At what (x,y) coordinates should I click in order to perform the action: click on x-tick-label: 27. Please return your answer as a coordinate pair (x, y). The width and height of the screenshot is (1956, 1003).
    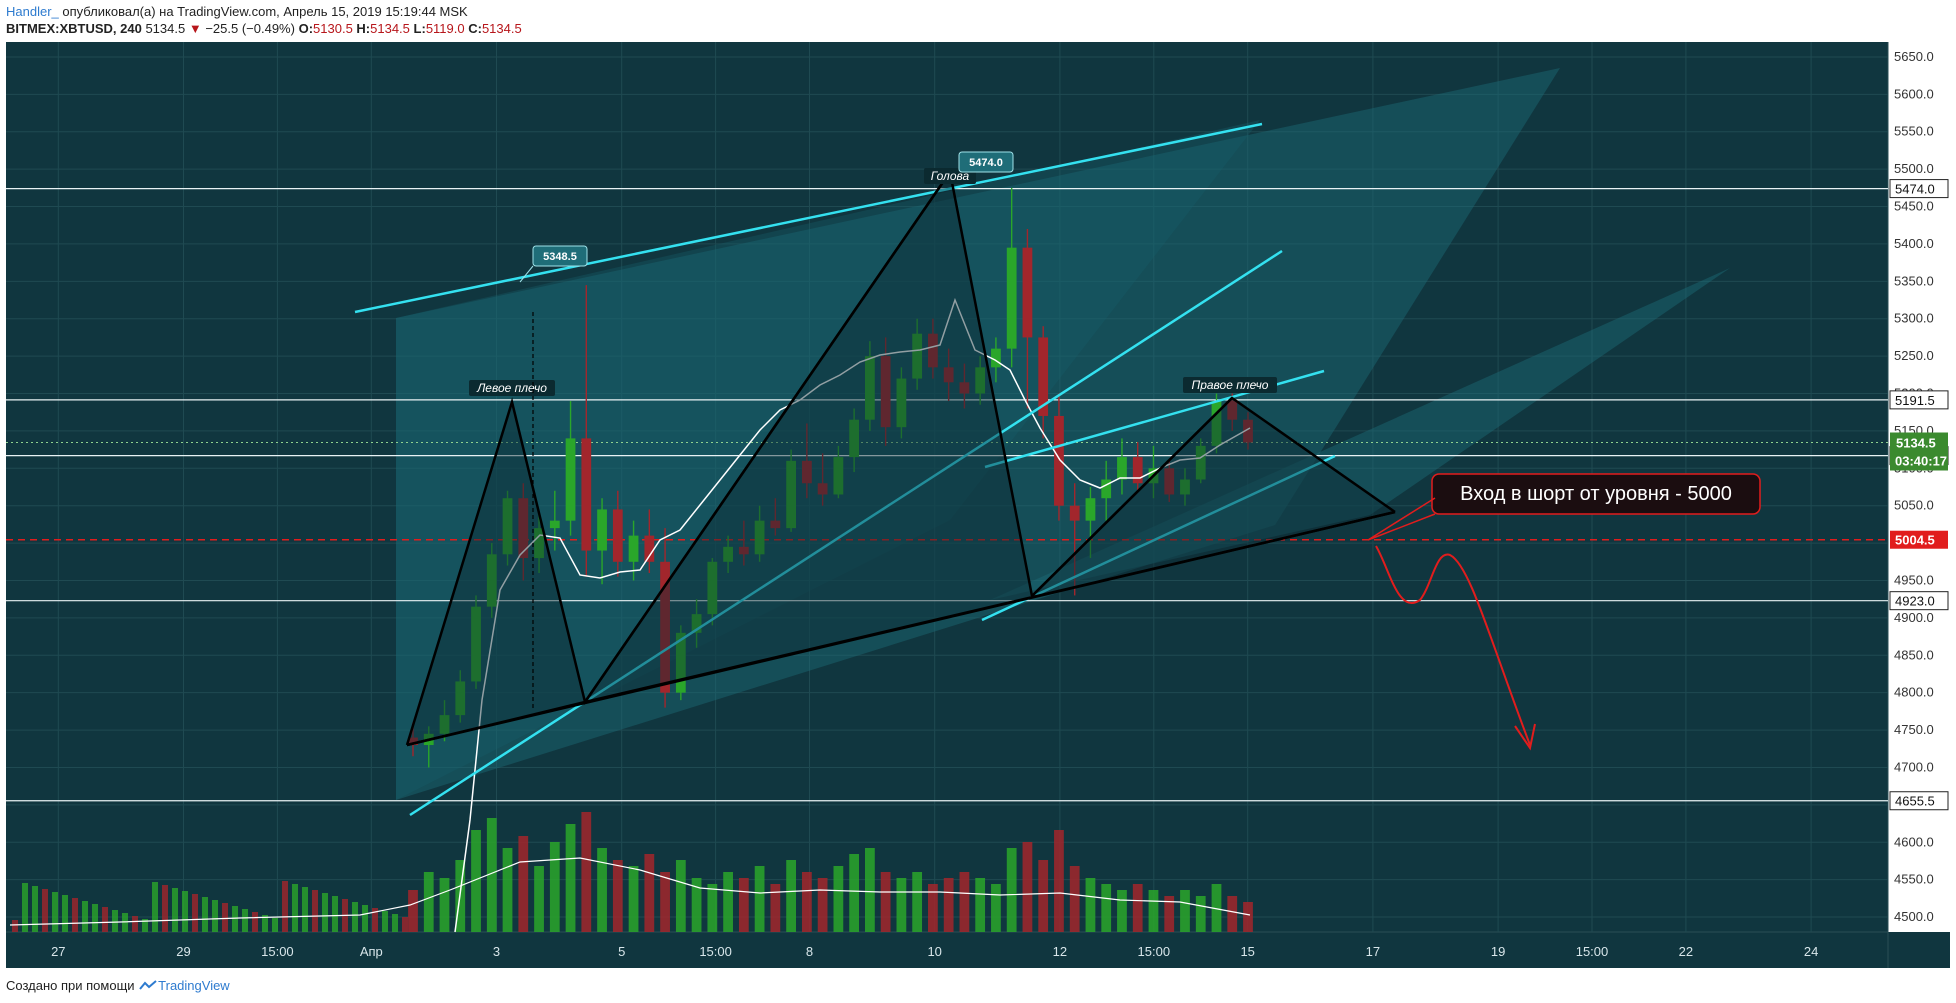
    Looking at the image, I should click on (58, 951).